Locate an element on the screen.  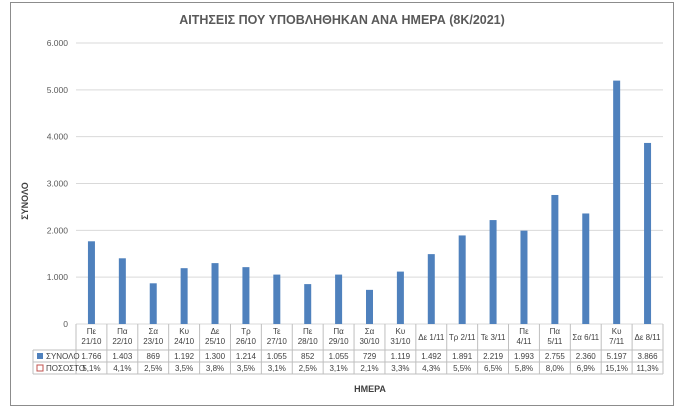
x-tick-label: 28/10 is located at coordinates (308, 341).